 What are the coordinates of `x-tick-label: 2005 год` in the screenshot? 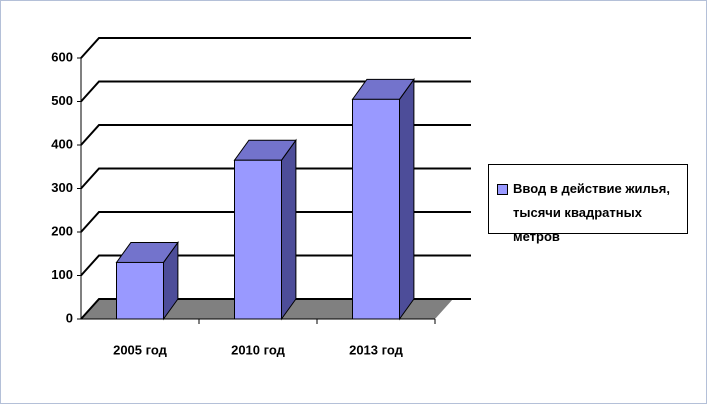 It's located at (140, 349).